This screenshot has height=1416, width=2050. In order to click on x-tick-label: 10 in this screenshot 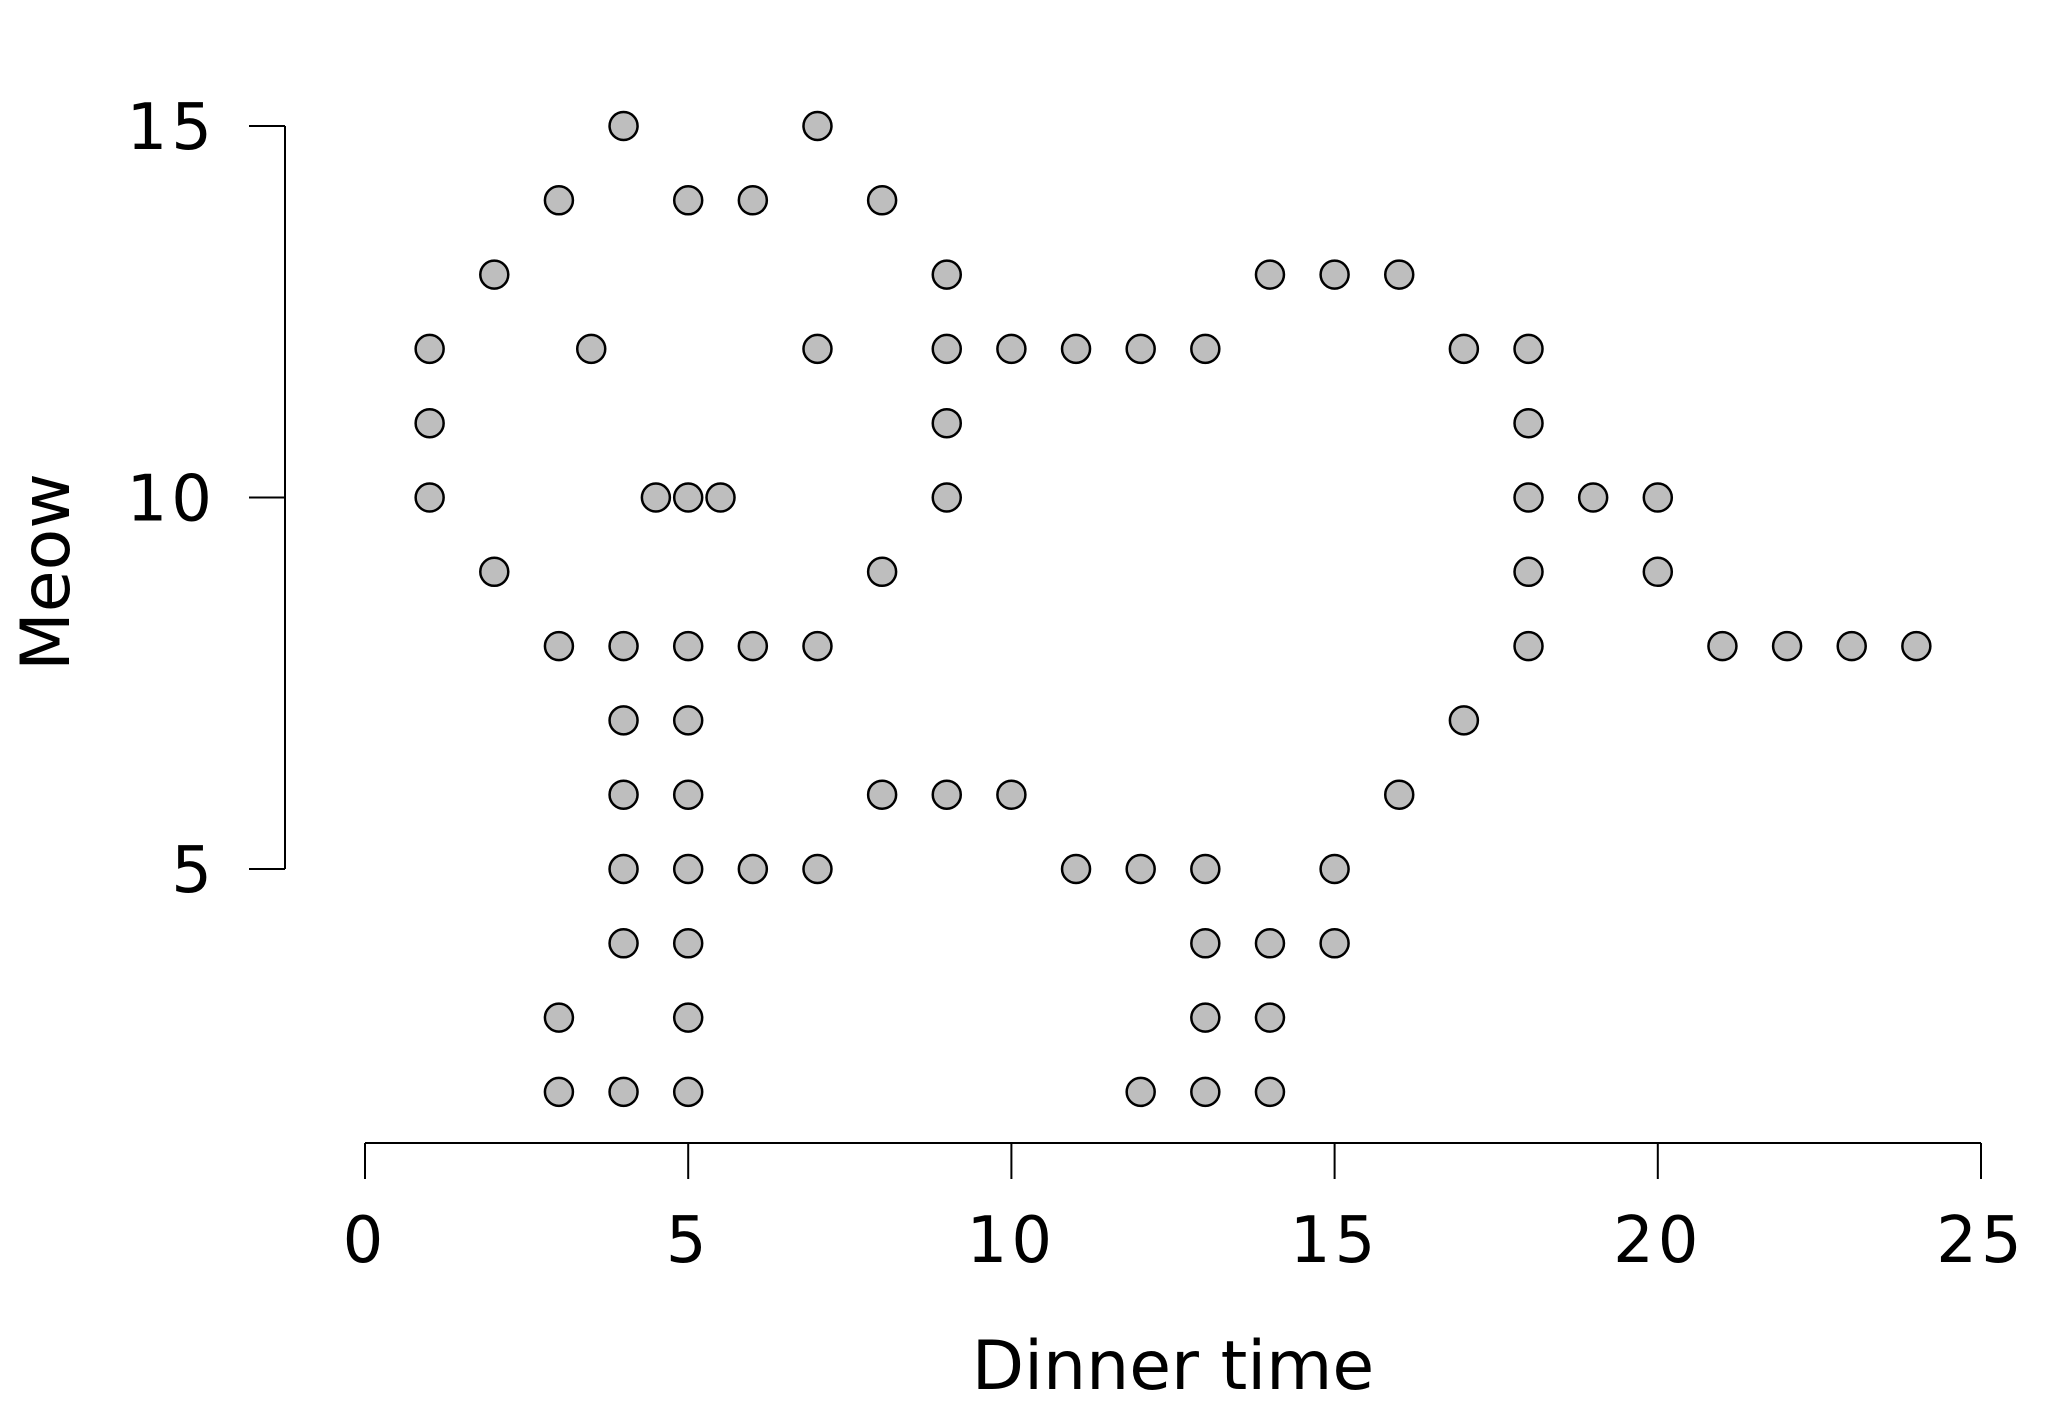, I will do `click(1011, 1241)`.